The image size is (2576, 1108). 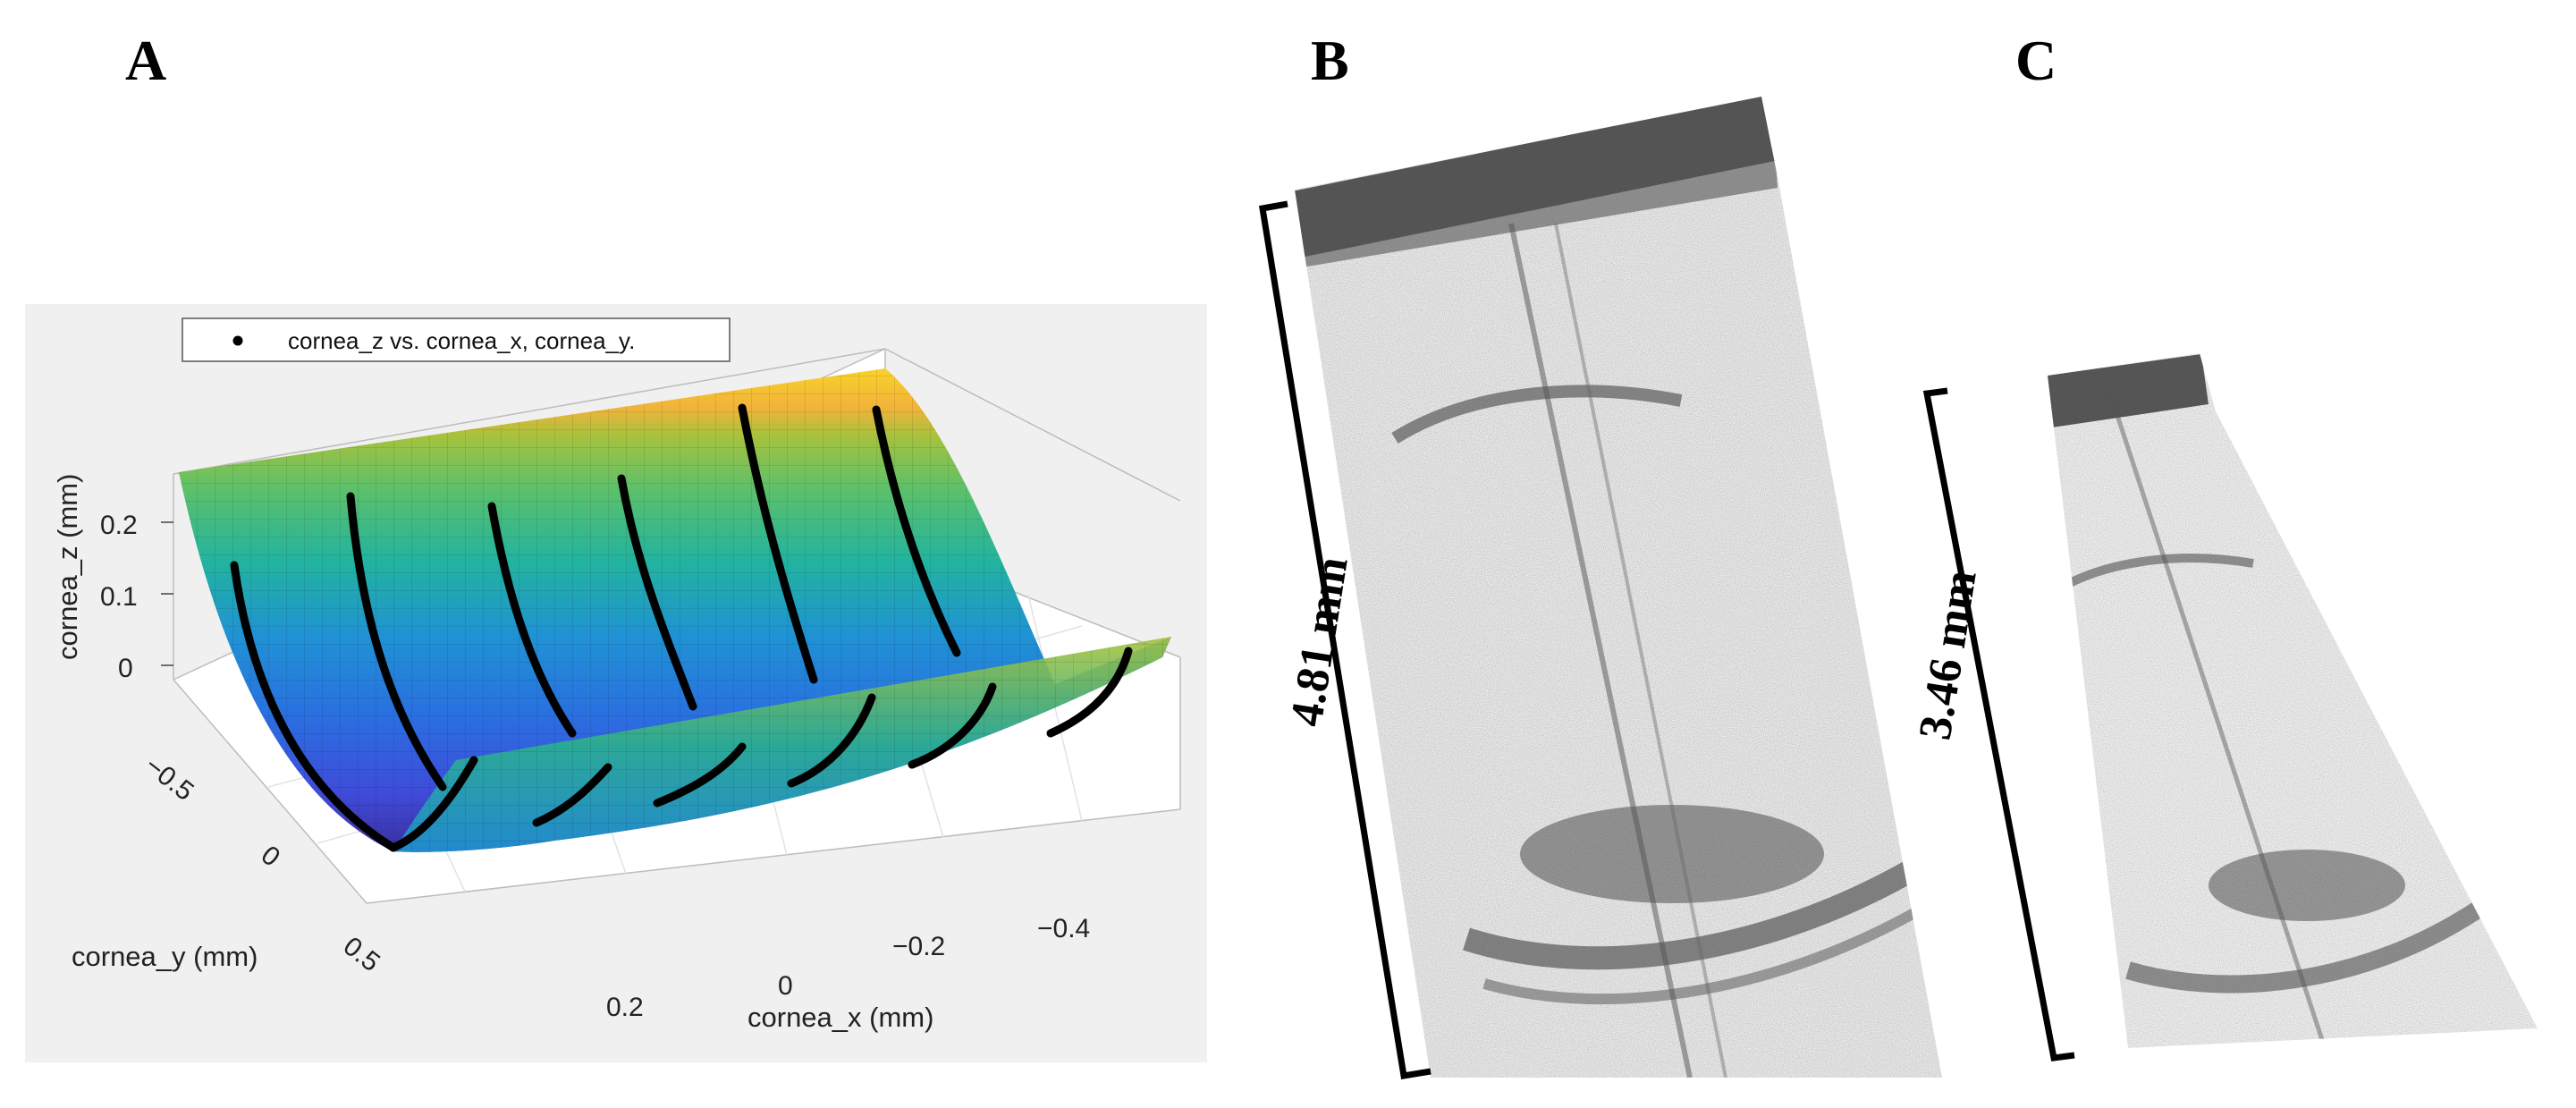 I want to click on panel-b-letter: B, so click(x=1330, y=60).